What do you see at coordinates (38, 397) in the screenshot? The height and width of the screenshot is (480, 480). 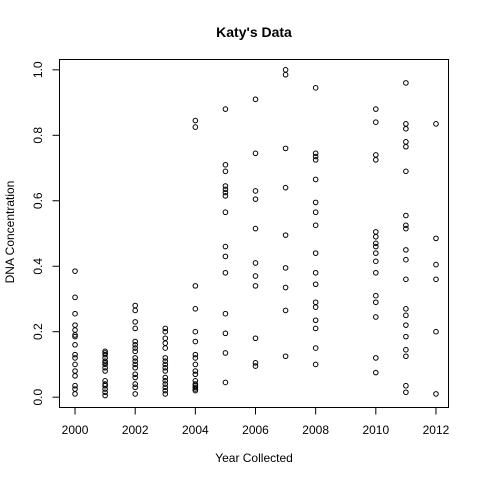 I see `y-tick-label: 0.0` at bounding box center [38, 397].